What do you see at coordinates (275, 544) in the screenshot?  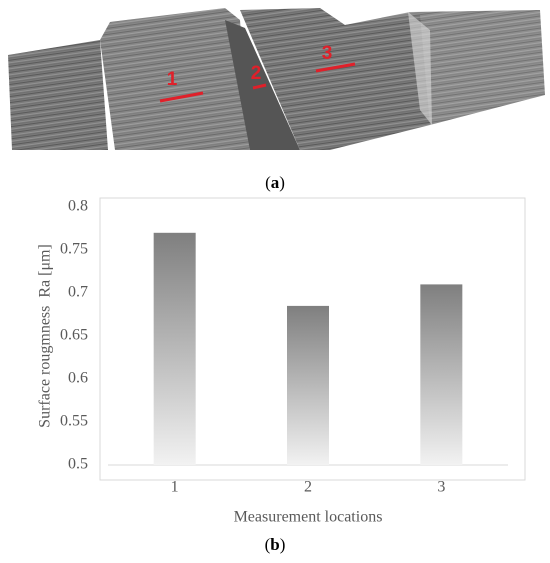 I see `caption: (b)` at bounding box center [275, 544].